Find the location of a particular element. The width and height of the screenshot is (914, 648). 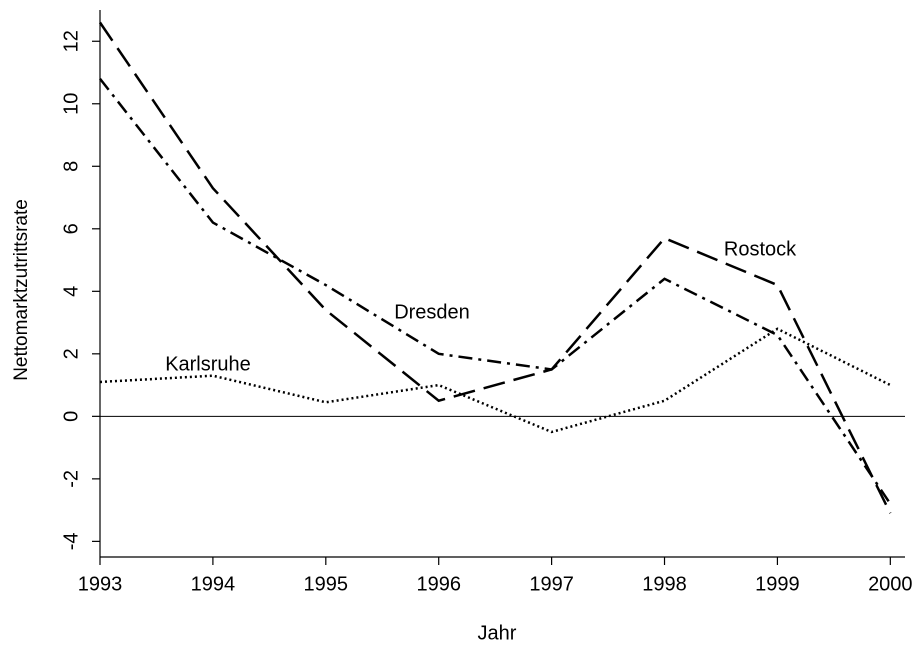

y-tick-label: 8 is located at coordinates (71, 166).